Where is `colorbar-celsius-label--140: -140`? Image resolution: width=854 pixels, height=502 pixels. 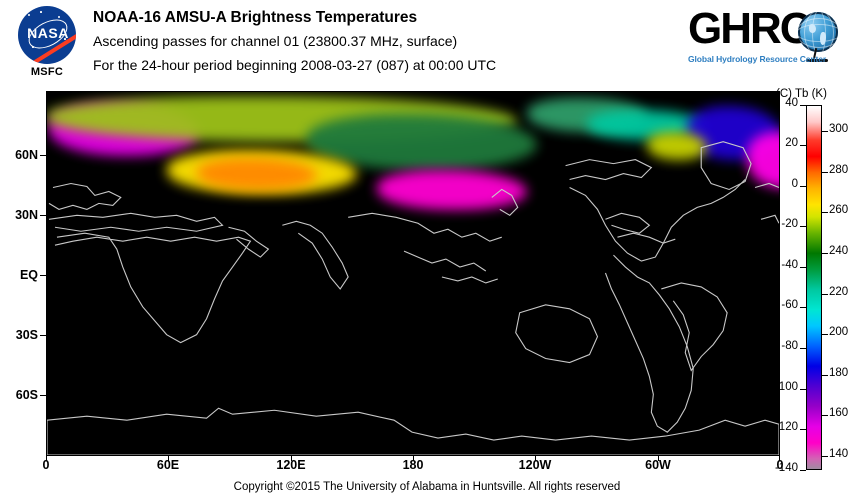
colorbar-celsius-label--140: -140 is located at coordinates (786, 467).